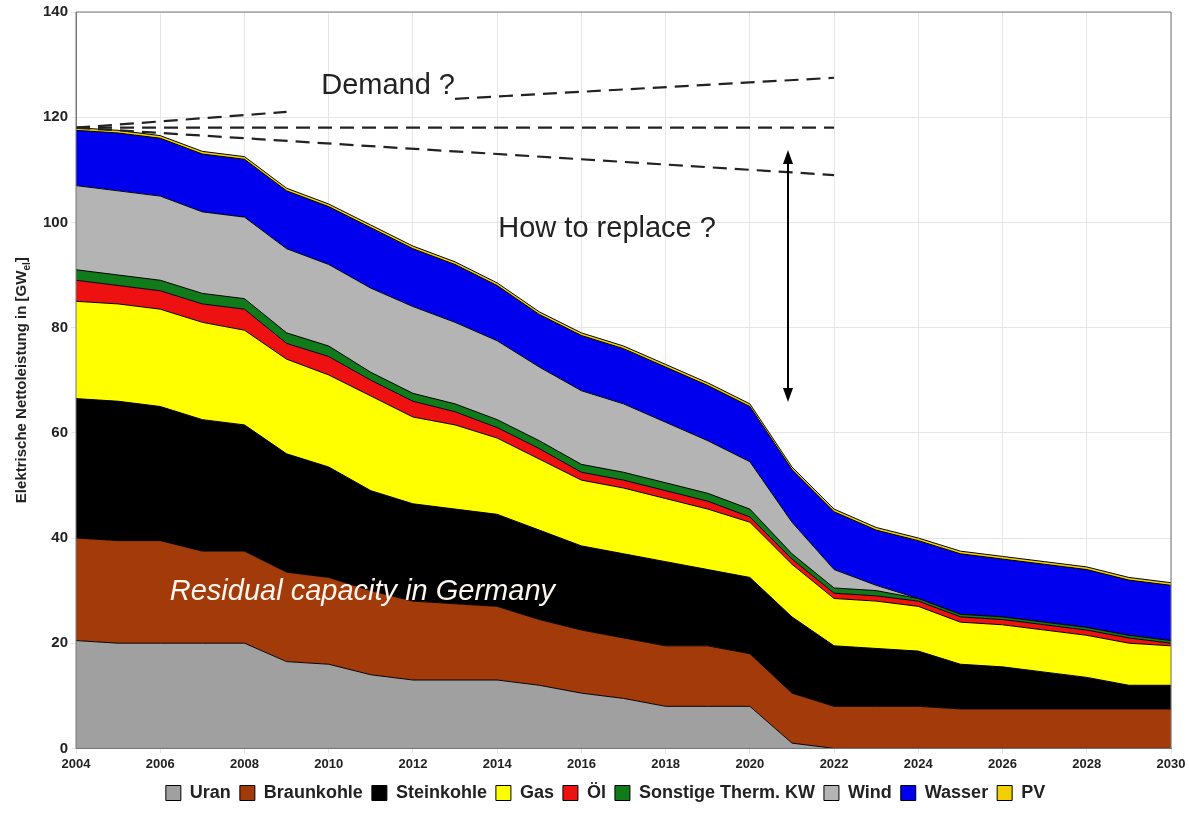  I want to click on y-tick-label: 0, so click(64, 747).